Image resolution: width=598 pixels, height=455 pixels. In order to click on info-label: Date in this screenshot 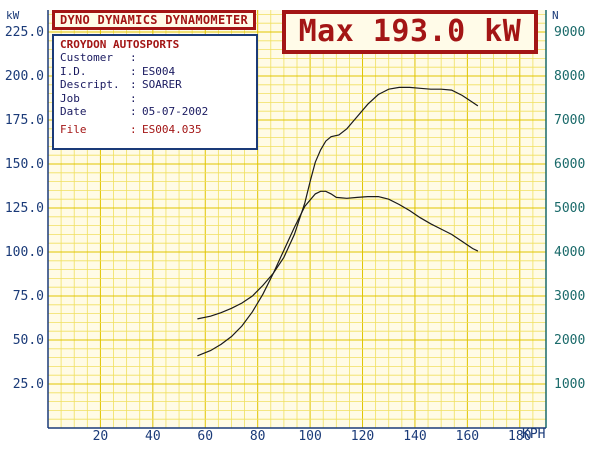, I will do `click(73, 111)`.